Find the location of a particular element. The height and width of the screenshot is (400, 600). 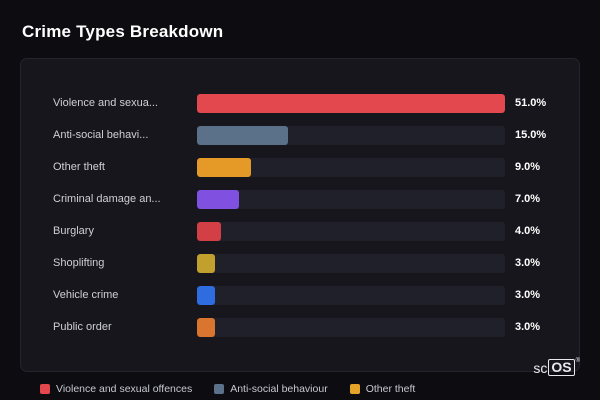

legend-item: Anti-social behaviour is located at coordinates (271, 389).